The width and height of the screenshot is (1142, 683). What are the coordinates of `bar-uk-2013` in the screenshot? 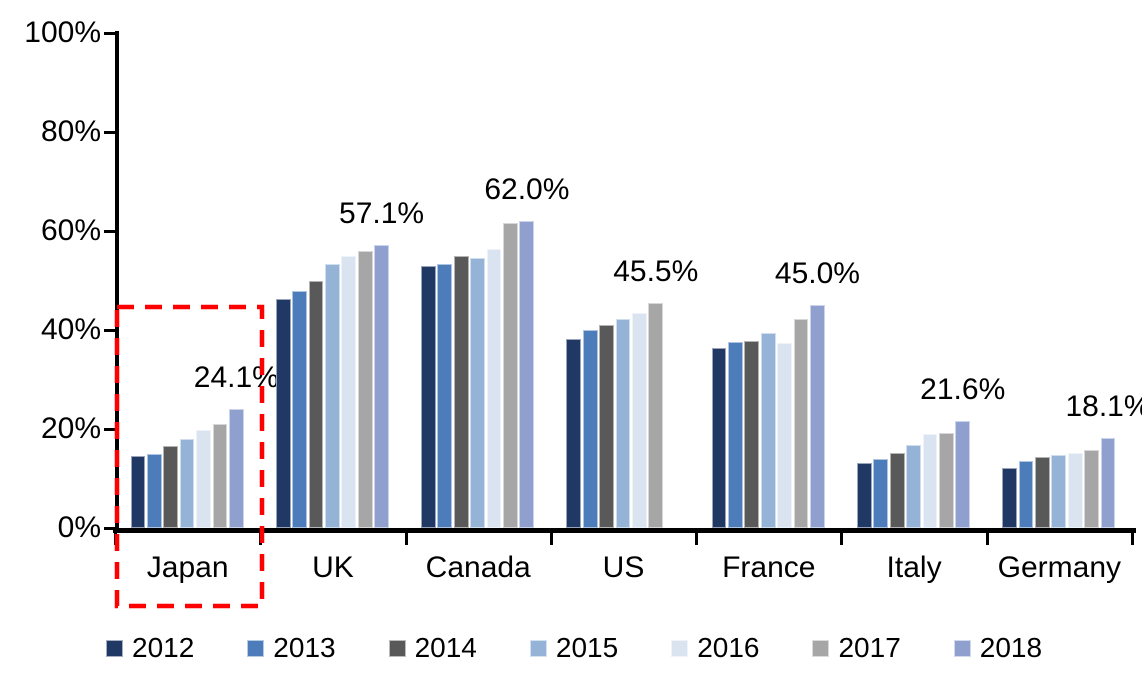 It's located at (299, 409).